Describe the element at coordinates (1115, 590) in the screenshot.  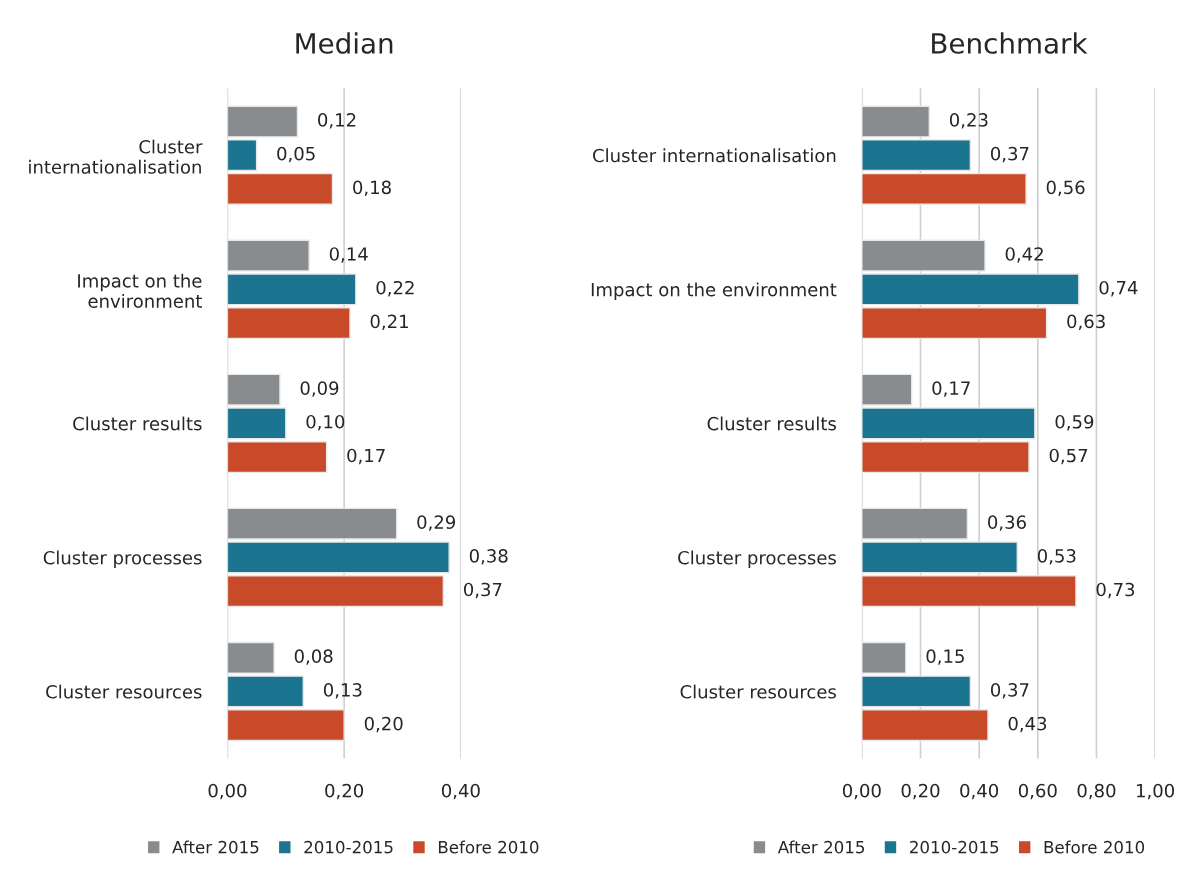
I see `data-label: 0,73` at that location.